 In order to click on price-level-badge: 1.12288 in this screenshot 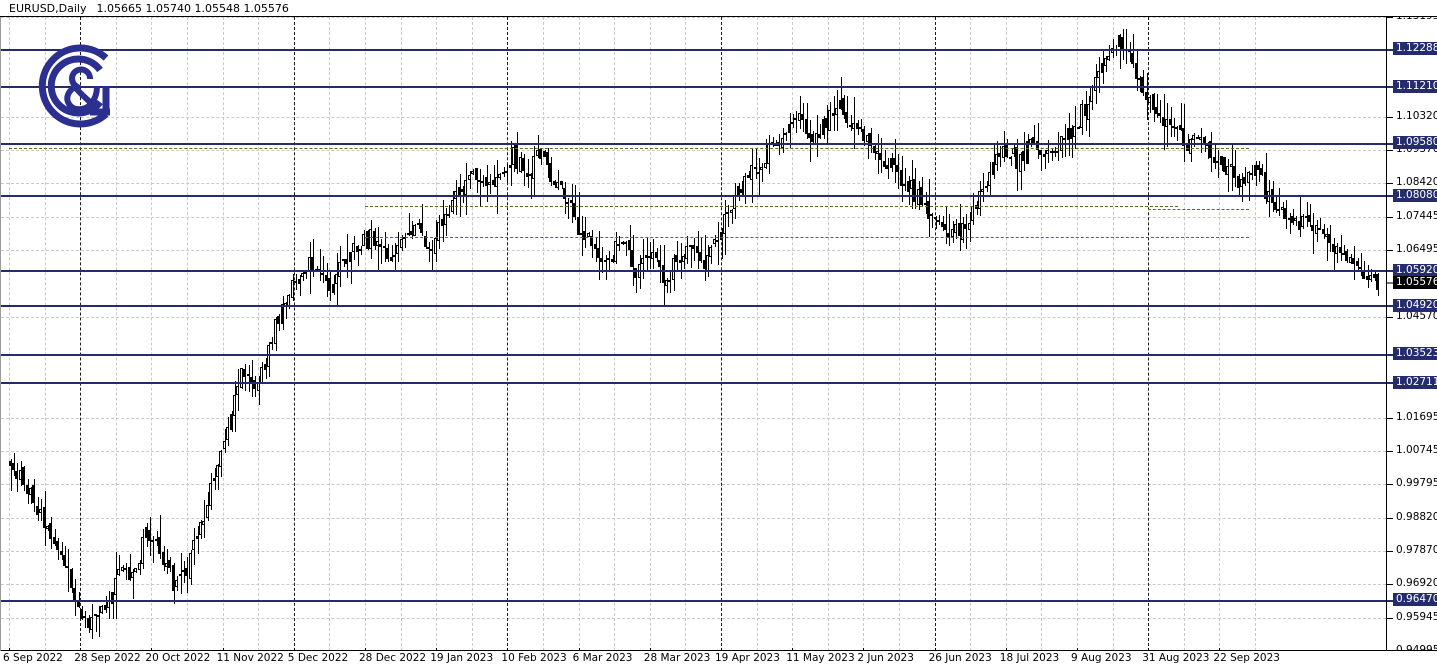, I will do `click(1415, 49)`.